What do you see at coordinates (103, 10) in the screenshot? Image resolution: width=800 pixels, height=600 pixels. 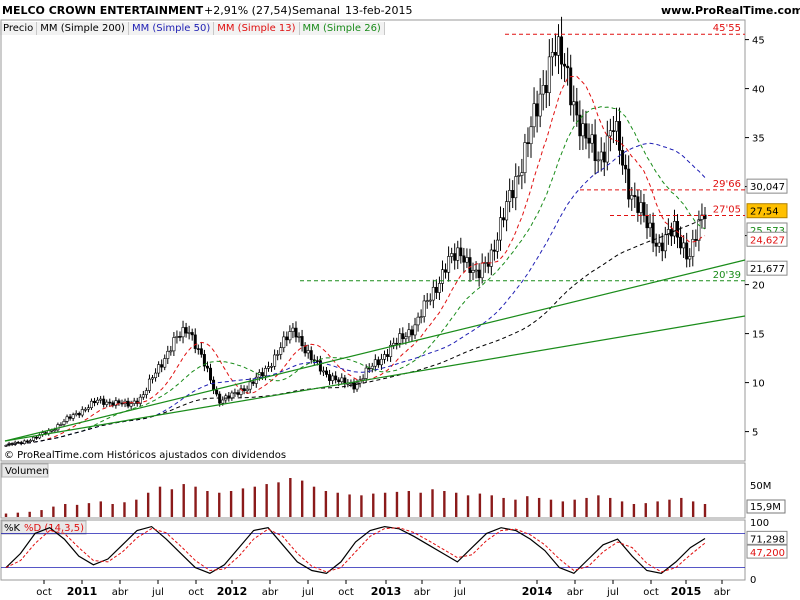 I see `symbol-name: MELCO CROWN ENTERTAINMENT` at bounding box center [103, 10].